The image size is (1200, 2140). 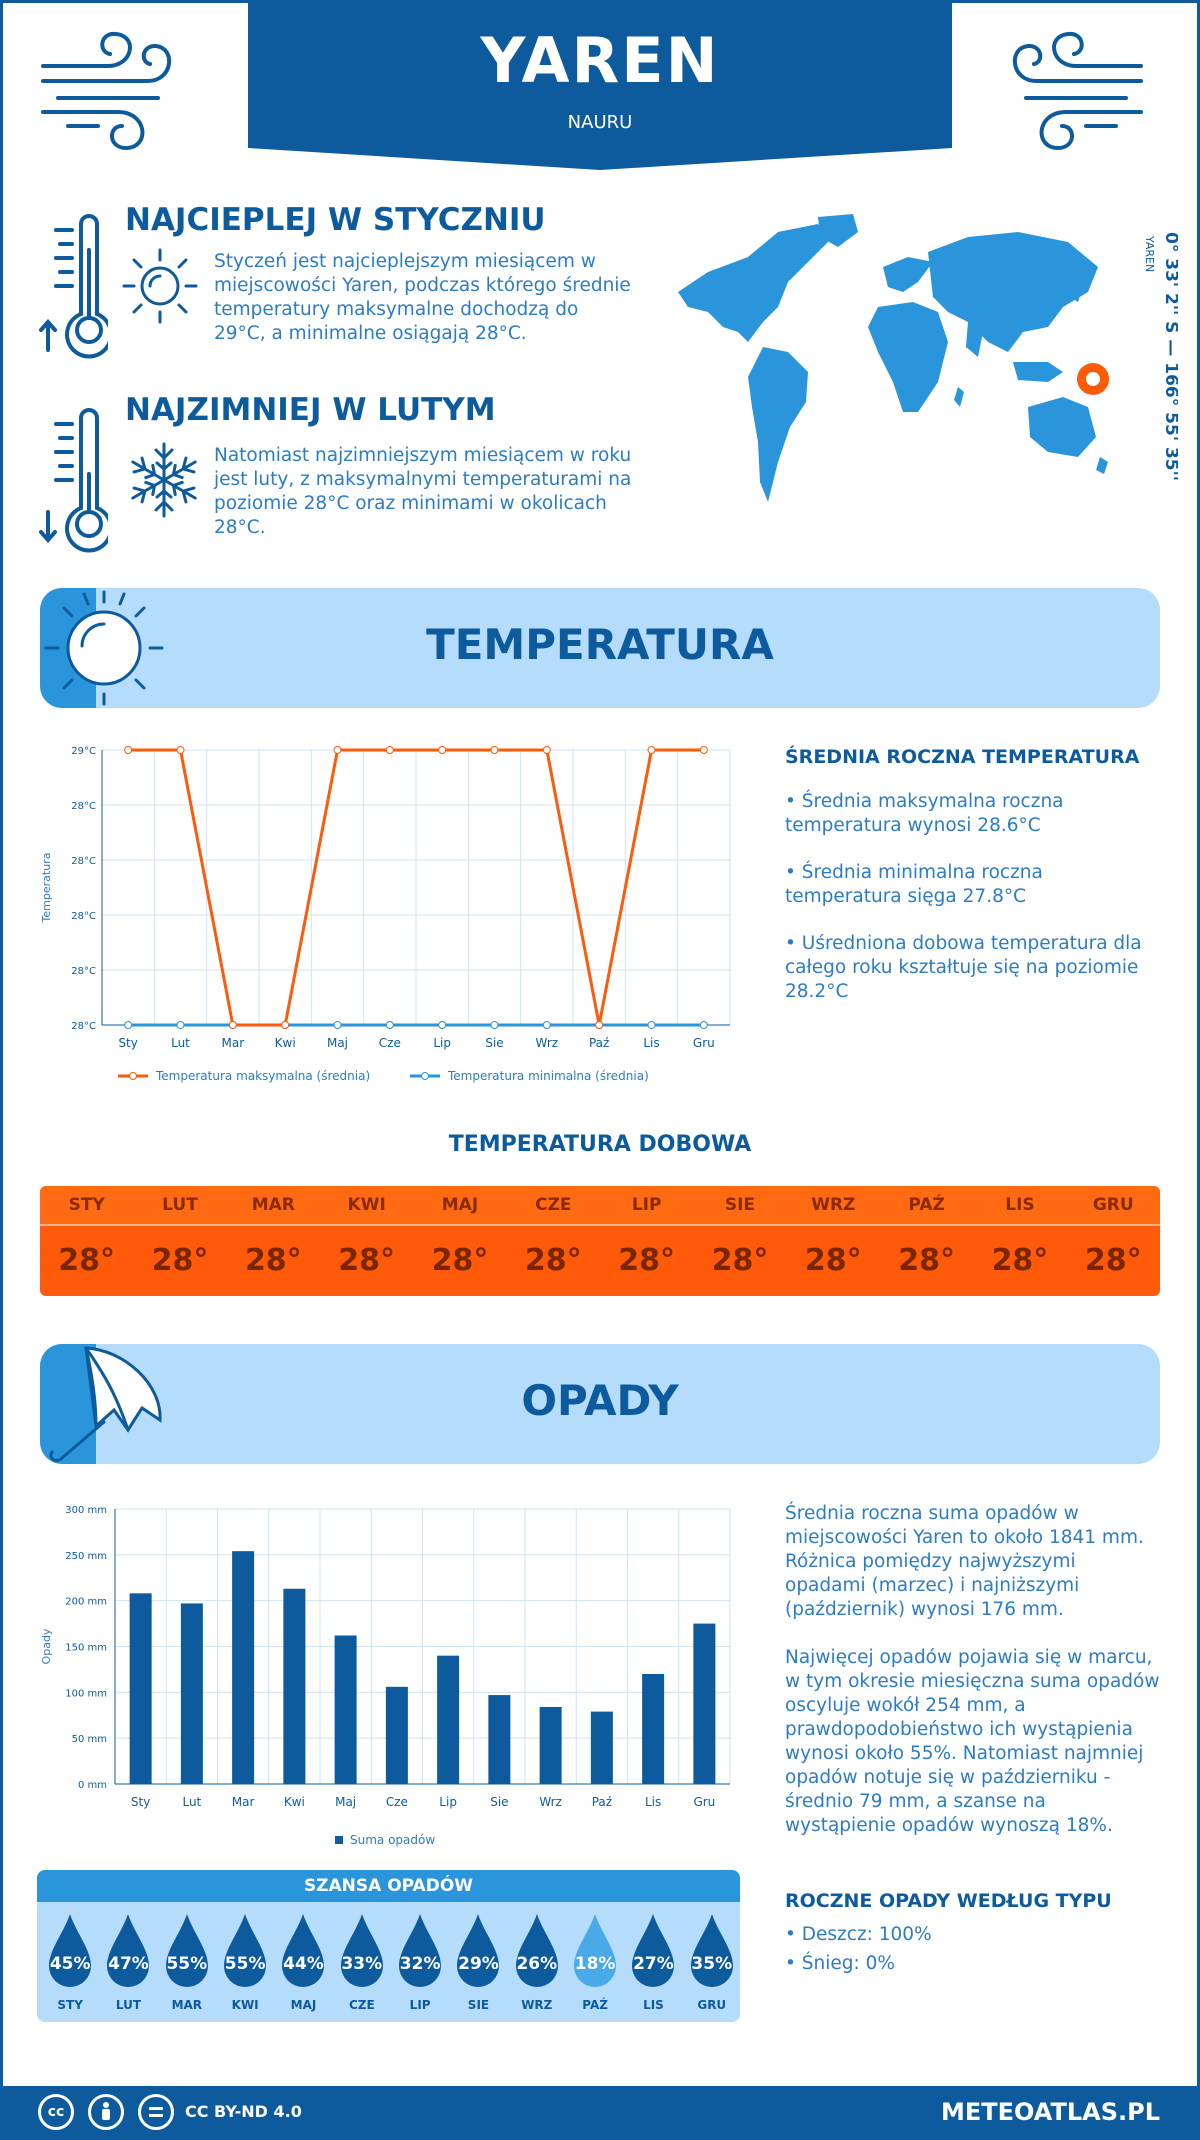 I want to click on y-tick-label: 250 mm, so click(x=86, y=1556).